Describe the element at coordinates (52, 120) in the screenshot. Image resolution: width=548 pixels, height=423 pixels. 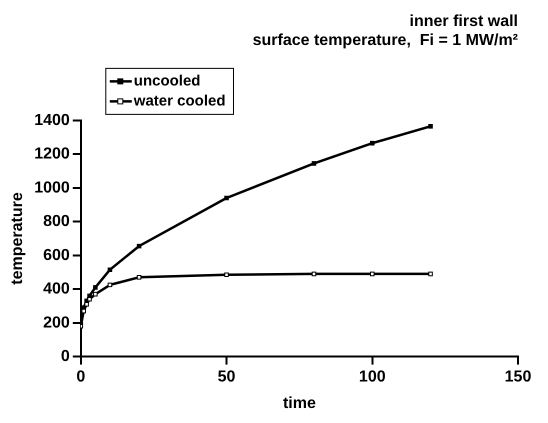
I see `y-tick-label: 1400` at that location.